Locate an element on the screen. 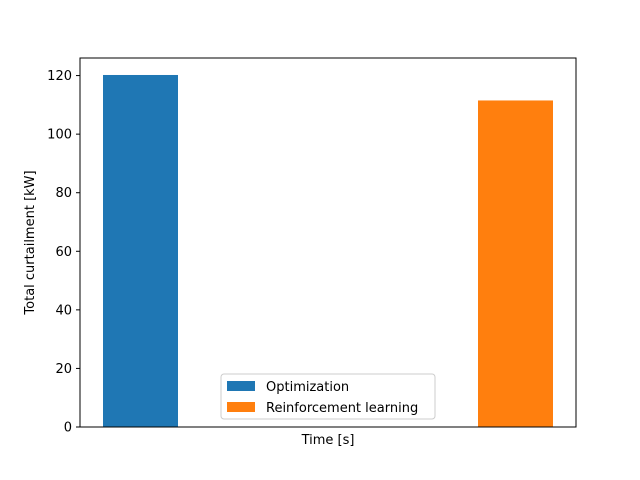  y-axis-label: Total curtailment [kW] is located at coordinates (30, 242).